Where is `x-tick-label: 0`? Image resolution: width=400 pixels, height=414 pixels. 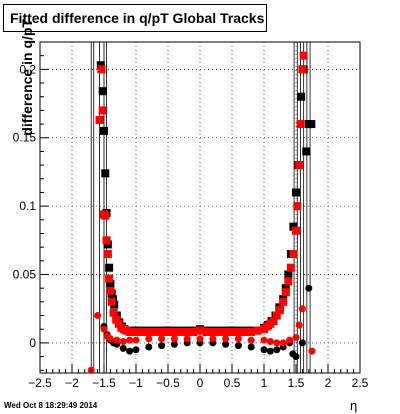
x-tick-label: 0 is located at coordinates (200, 383).